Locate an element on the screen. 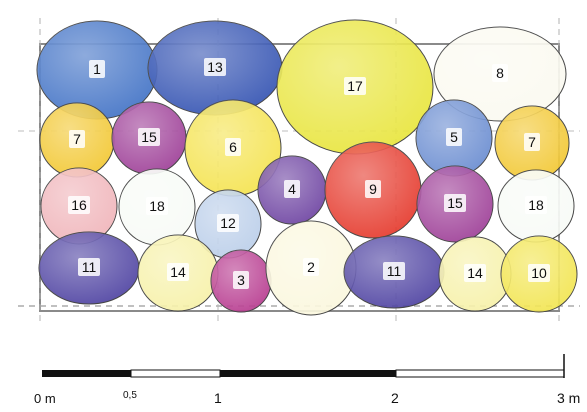  plant-group-6: 6 is located at coordinates (233, 148).